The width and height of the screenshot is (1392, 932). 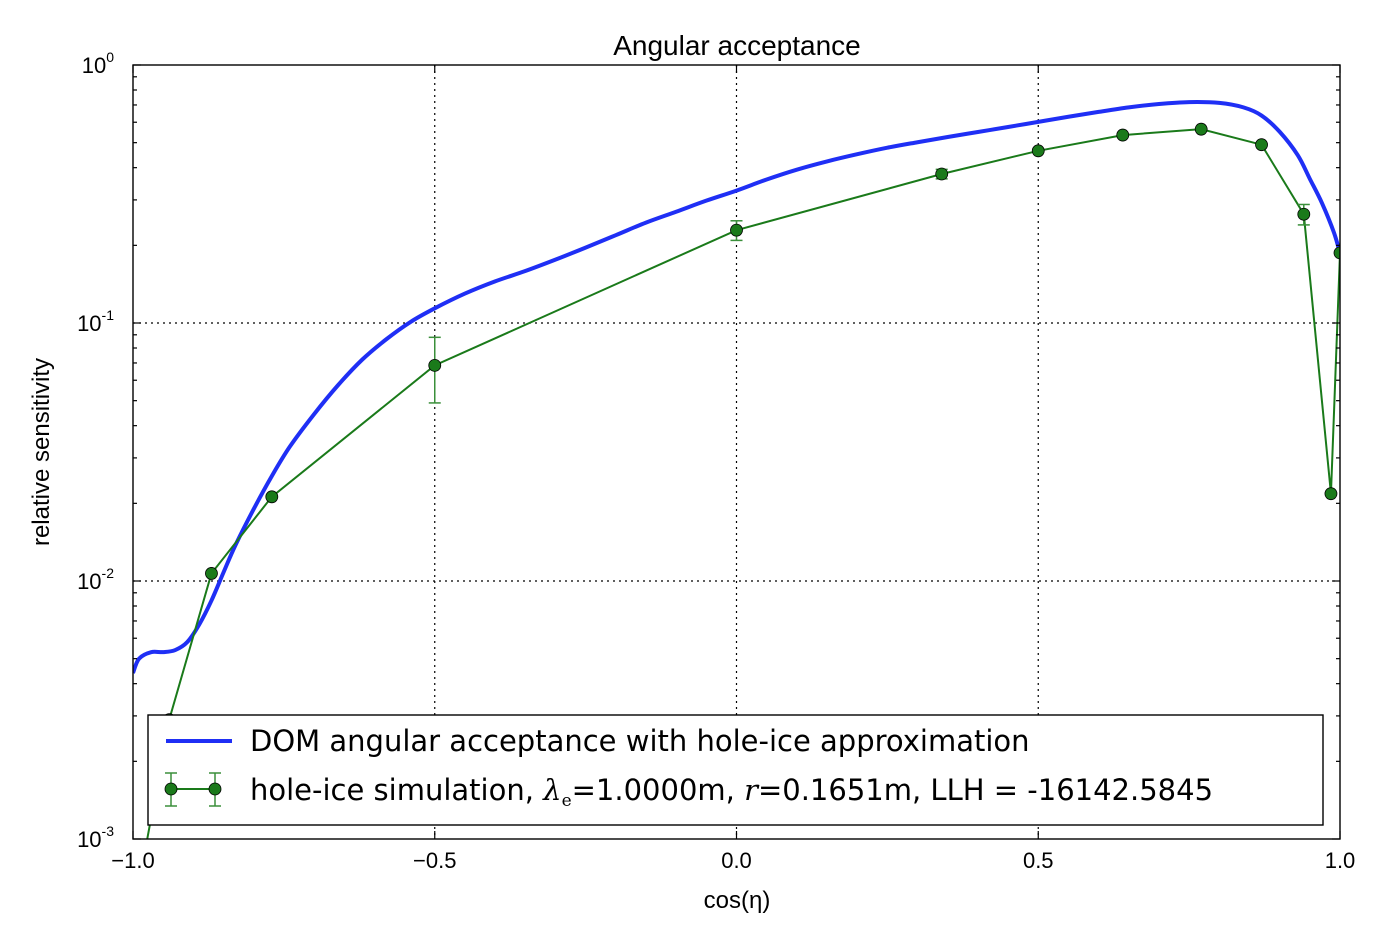 I want to click on y-tick-label: 10⁻³, so click(x=95, y=837).